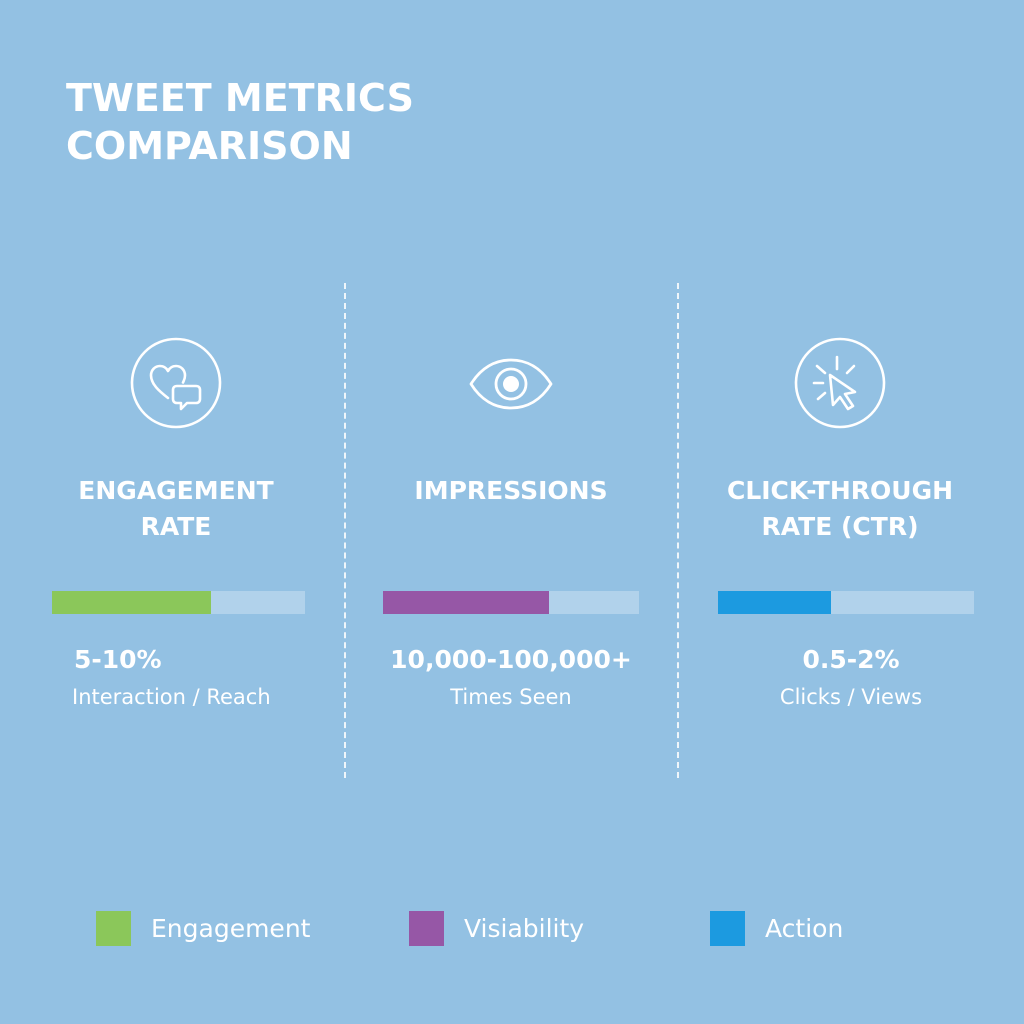  What do you see at coordinates (840, 383) in the screenshot?
I see `cursor-click-icon` at bounding box center [840, 383].